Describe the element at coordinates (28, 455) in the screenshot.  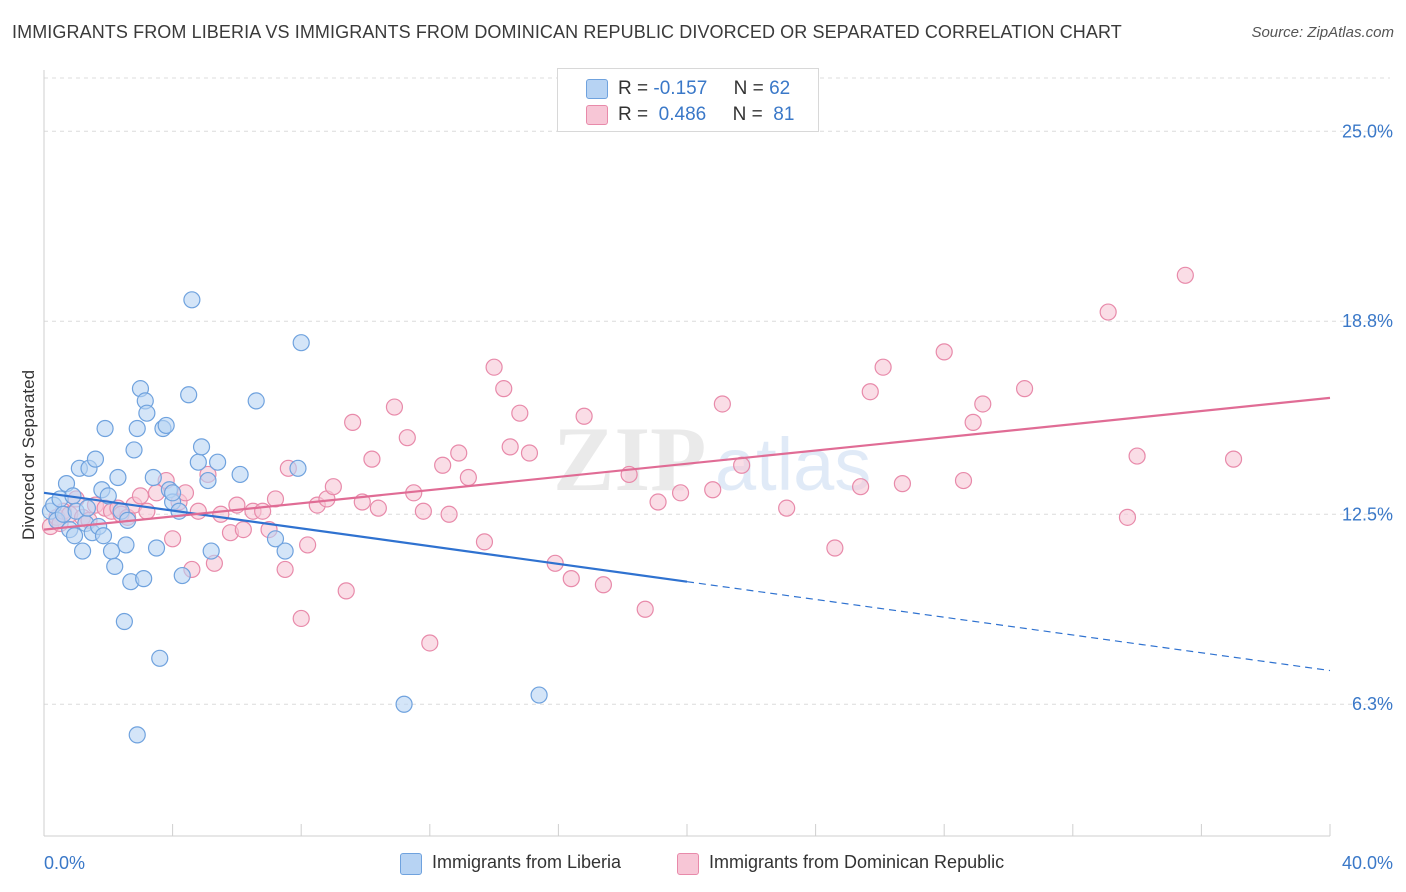
I see `y-axis-label: Divorced or Separated` at that location.